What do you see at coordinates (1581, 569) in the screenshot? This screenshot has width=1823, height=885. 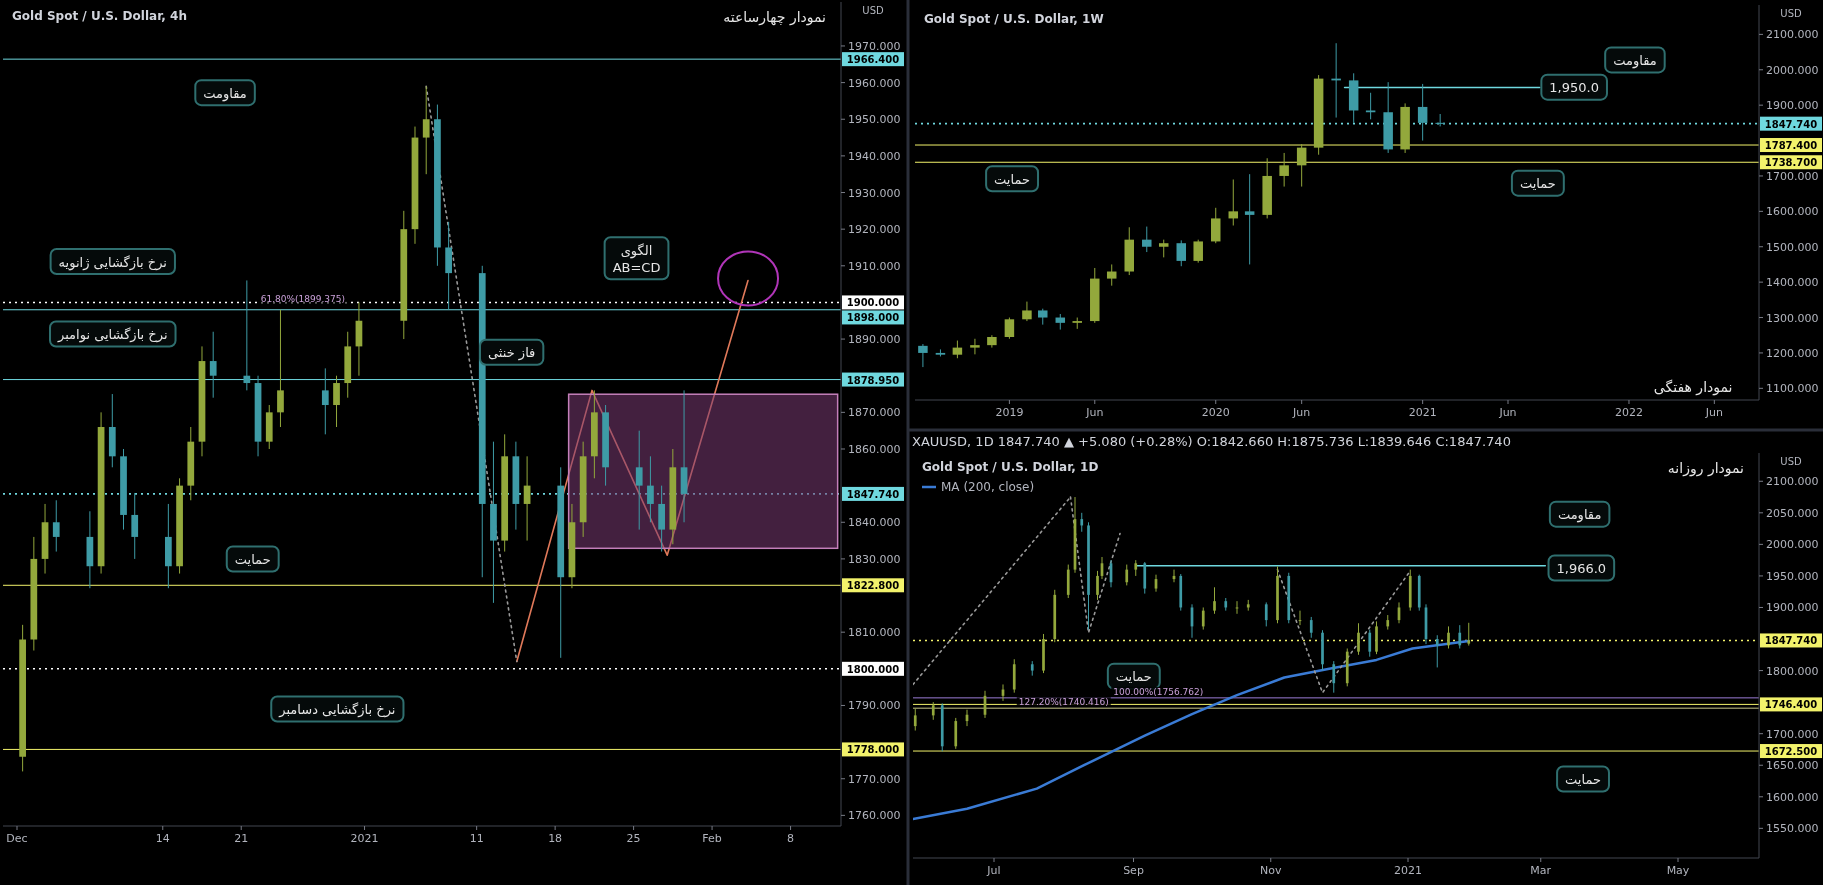 I see `annotation: 1,966.0` at bounding box center [1581, 569].